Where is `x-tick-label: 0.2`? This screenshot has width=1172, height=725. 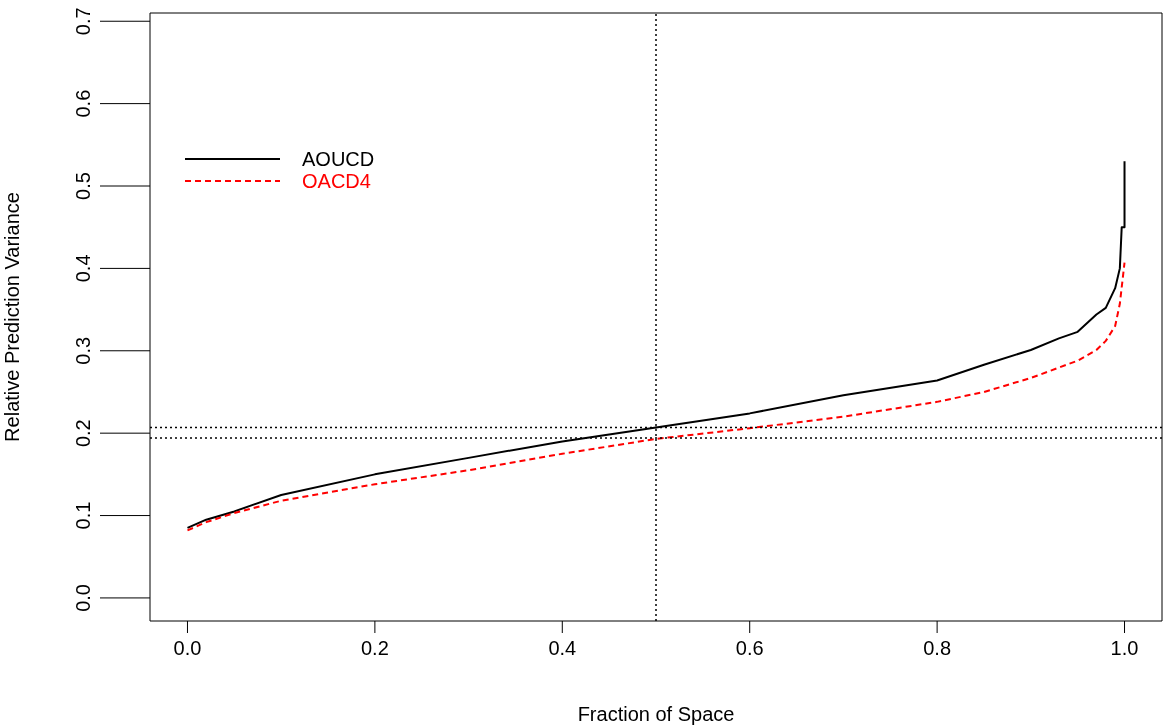
x-tick-label: 0.2 is located at coordinates (374, 648).